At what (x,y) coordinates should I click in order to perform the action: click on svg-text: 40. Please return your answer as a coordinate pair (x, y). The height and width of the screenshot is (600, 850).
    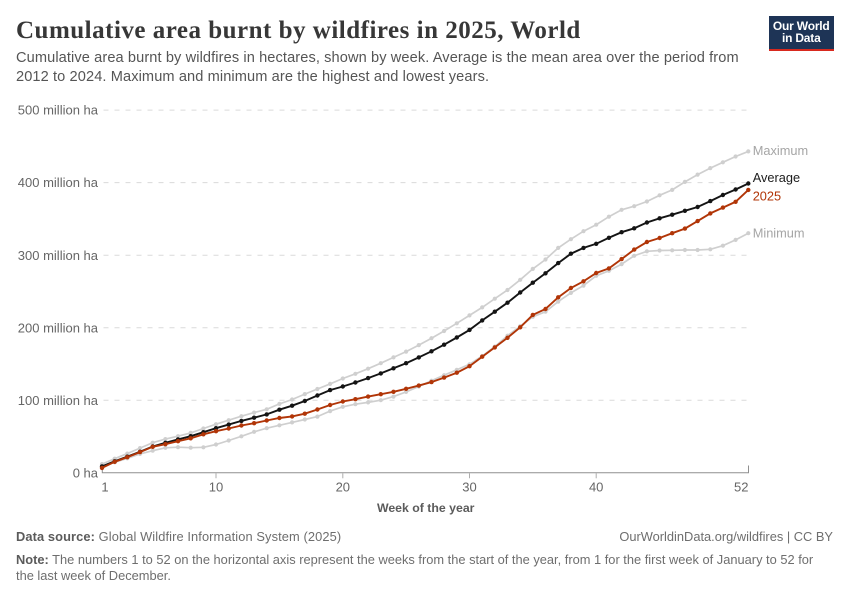
    Looking at the image, I should click on (596, 487).